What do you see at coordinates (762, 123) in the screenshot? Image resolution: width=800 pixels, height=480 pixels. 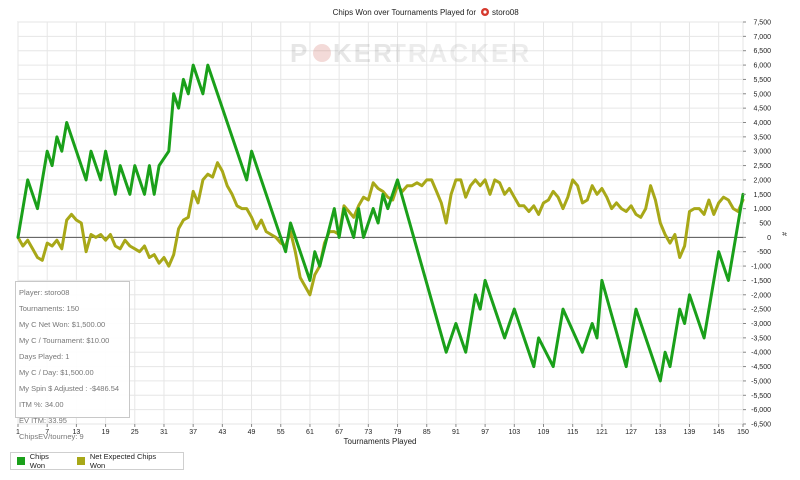 I see `y-tick-label: 4,000` at bounding box center [762, 123].